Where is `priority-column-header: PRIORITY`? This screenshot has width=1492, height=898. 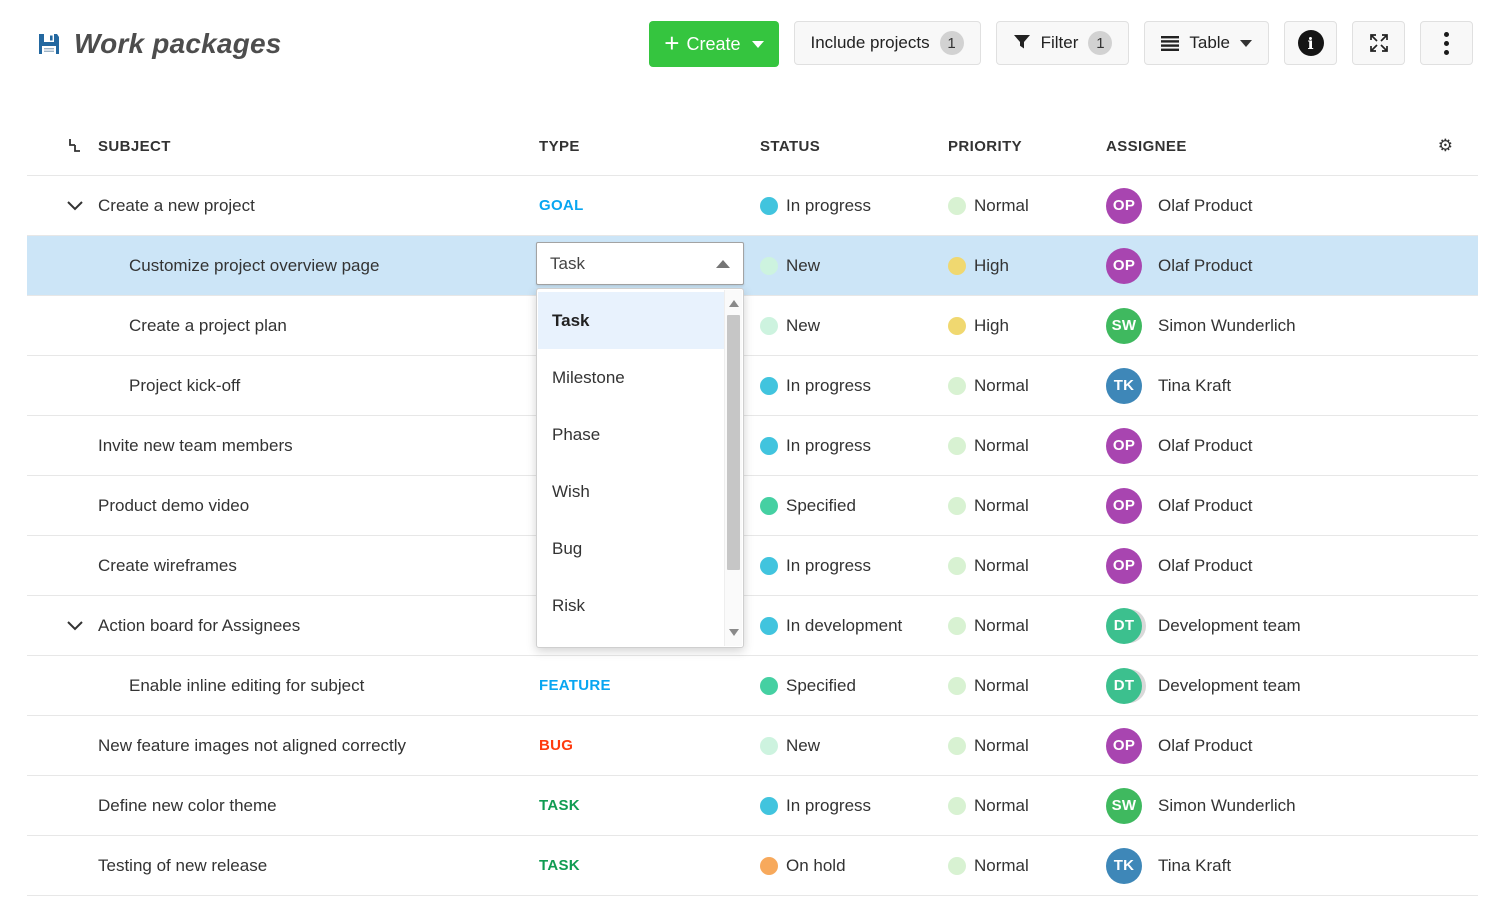 priority-column-header: PRIORITY is located at coordinates (985, 146).